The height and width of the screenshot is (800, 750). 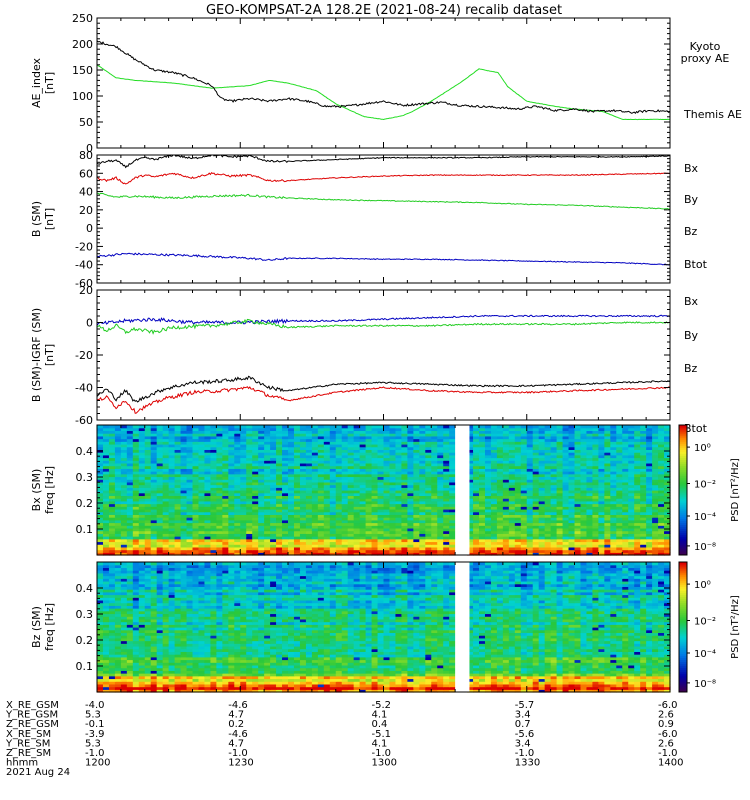 I want to click on series-line-bz, so click(x=383, y=178).